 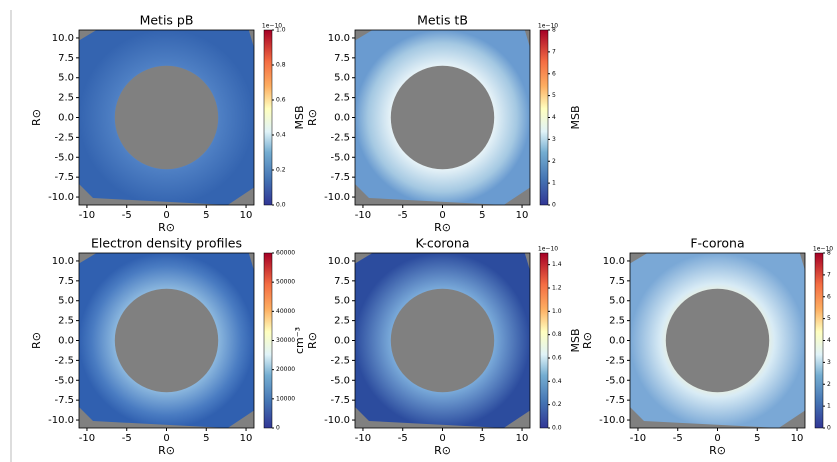 I want to click on colorbar-tick-label: 0.0, so click(x=281, y=205).